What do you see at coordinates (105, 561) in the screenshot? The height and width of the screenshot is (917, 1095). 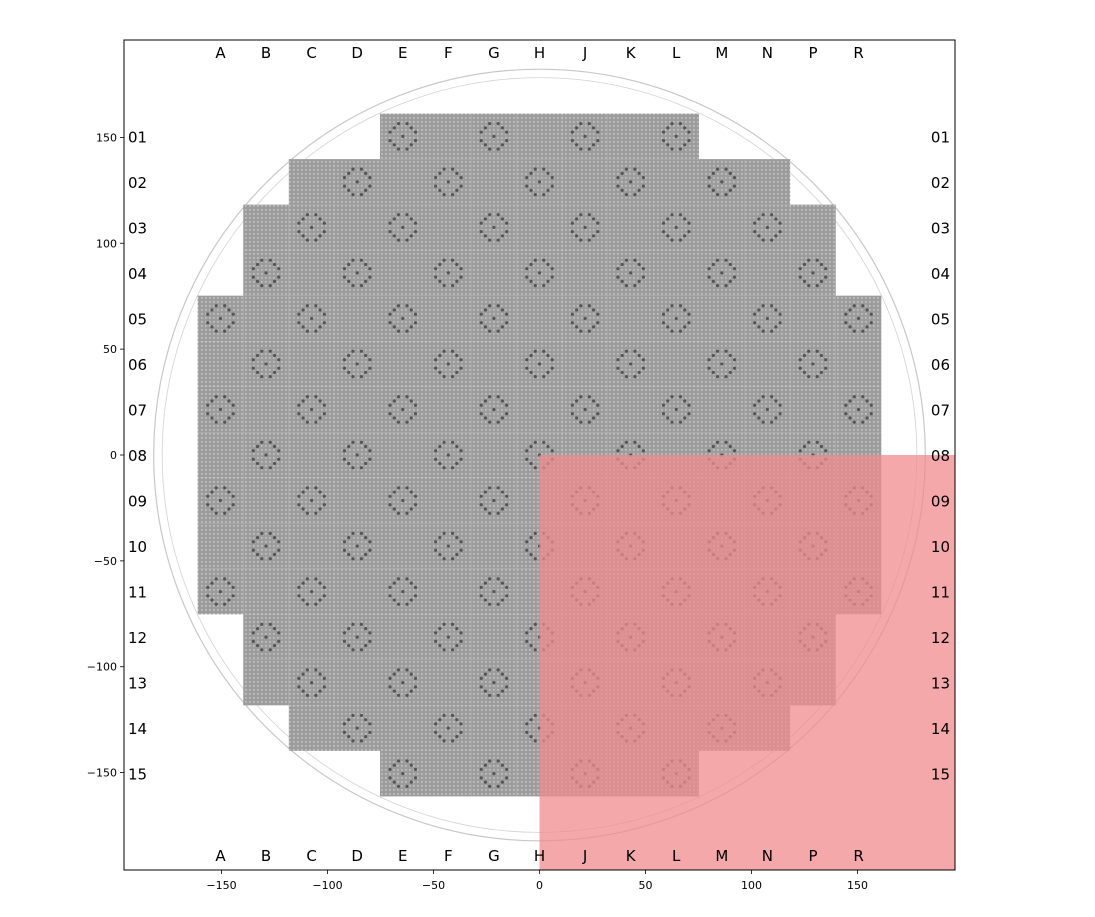 I see `y-tick-label: −50` at bounding box center [105, 561].